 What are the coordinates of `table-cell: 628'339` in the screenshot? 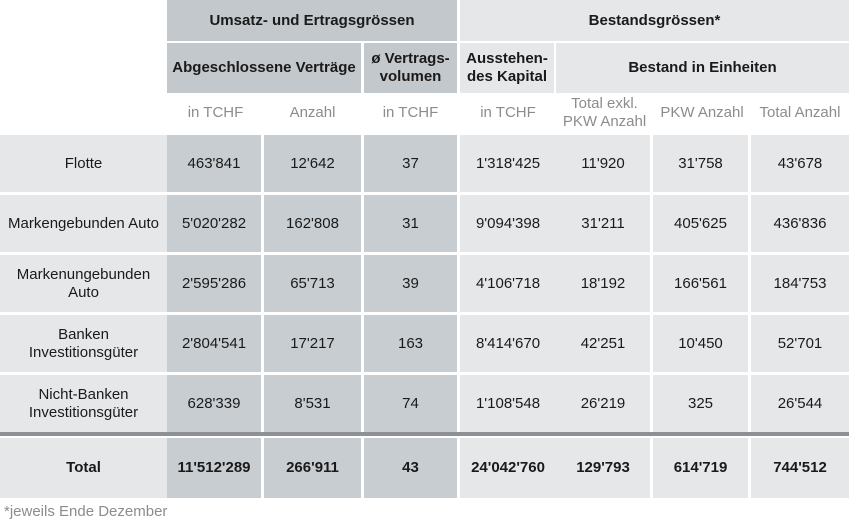 It's located at (215, 403).